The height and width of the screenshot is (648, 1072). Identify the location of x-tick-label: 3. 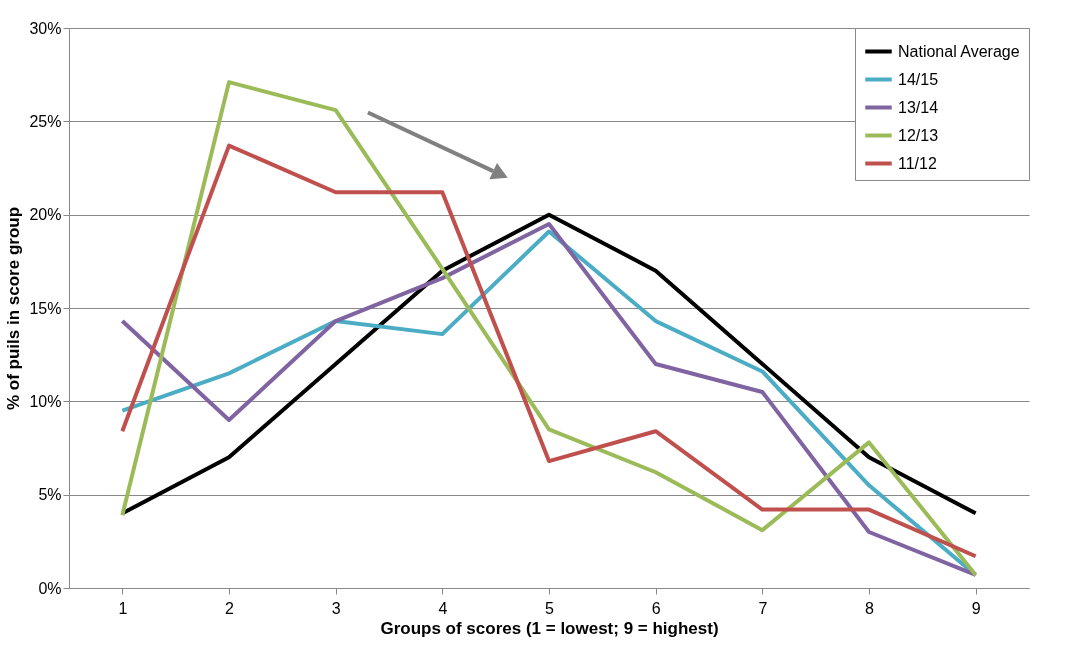
(336, 608).